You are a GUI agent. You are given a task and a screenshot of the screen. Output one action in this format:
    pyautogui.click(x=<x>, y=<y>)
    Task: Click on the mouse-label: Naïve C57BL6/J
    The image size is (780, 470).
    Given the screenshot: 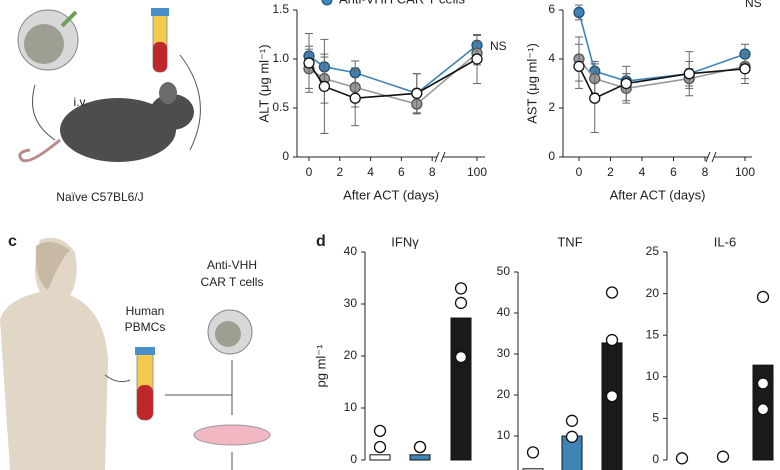 What is the action you would take?
    pyautogui.click(x=99, y=197)
    